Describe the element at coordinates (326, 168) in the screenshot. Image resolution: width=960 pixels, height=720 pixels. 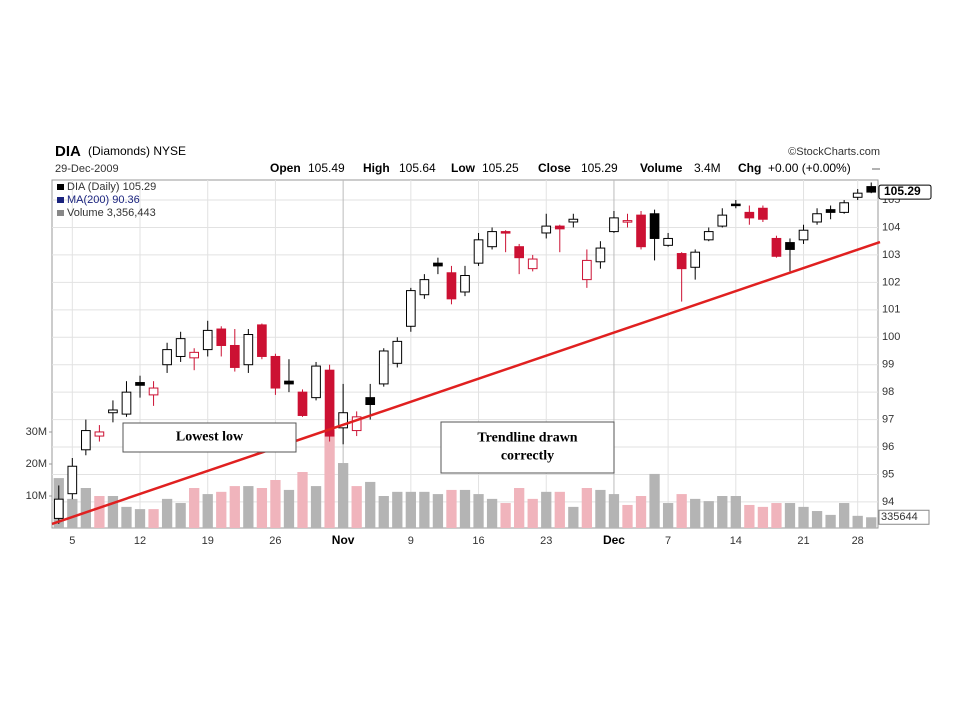
I see `quote-value: 105.49` at that location.